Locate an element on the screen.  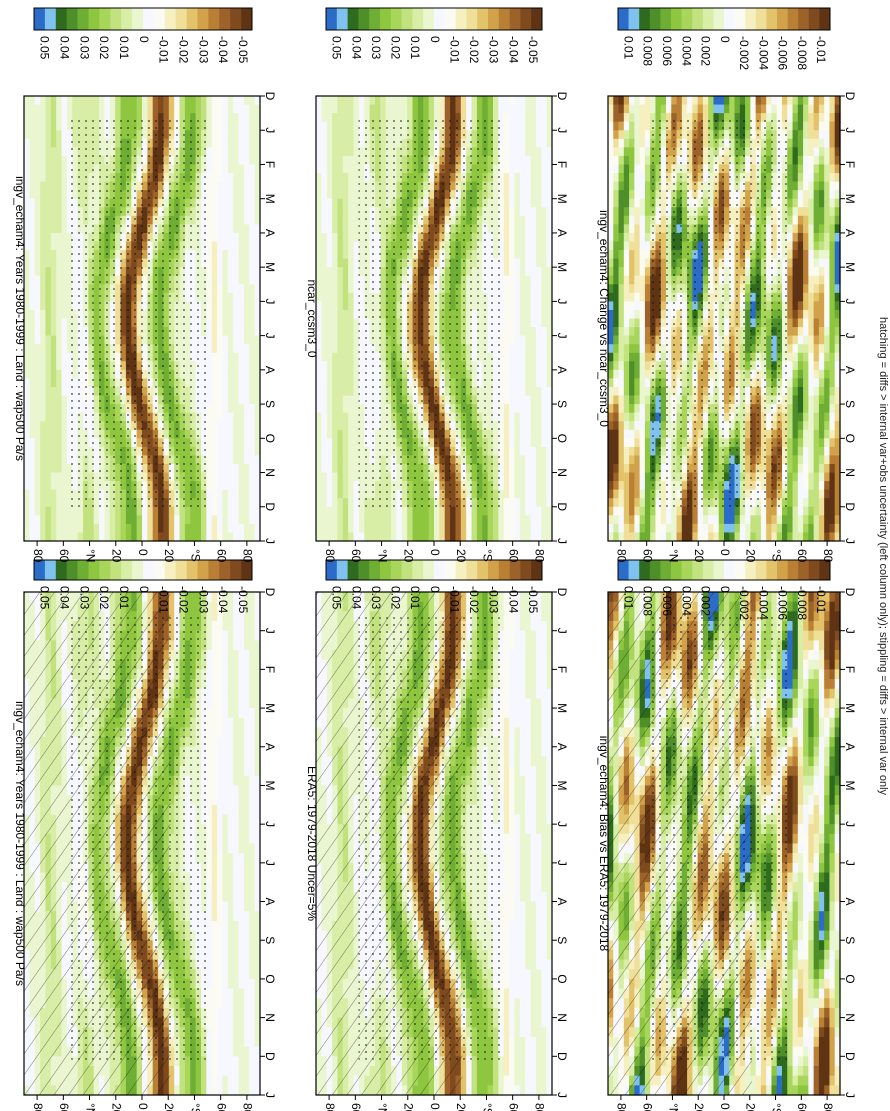
lat-tick-label: 60 is located at coordinates (64, 556).